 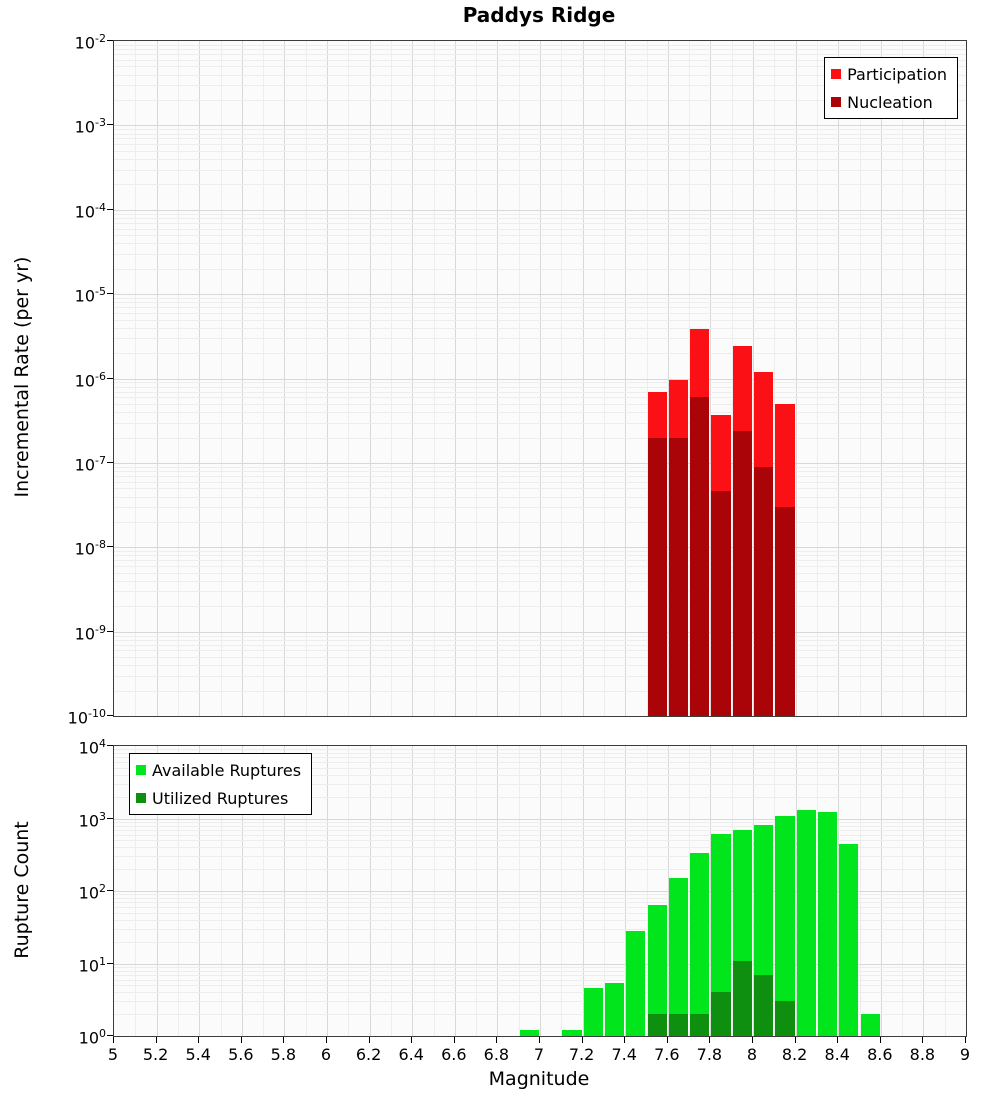 I want to click on y-tick-label: 10⁻⁴, so click(x=90, y=211).